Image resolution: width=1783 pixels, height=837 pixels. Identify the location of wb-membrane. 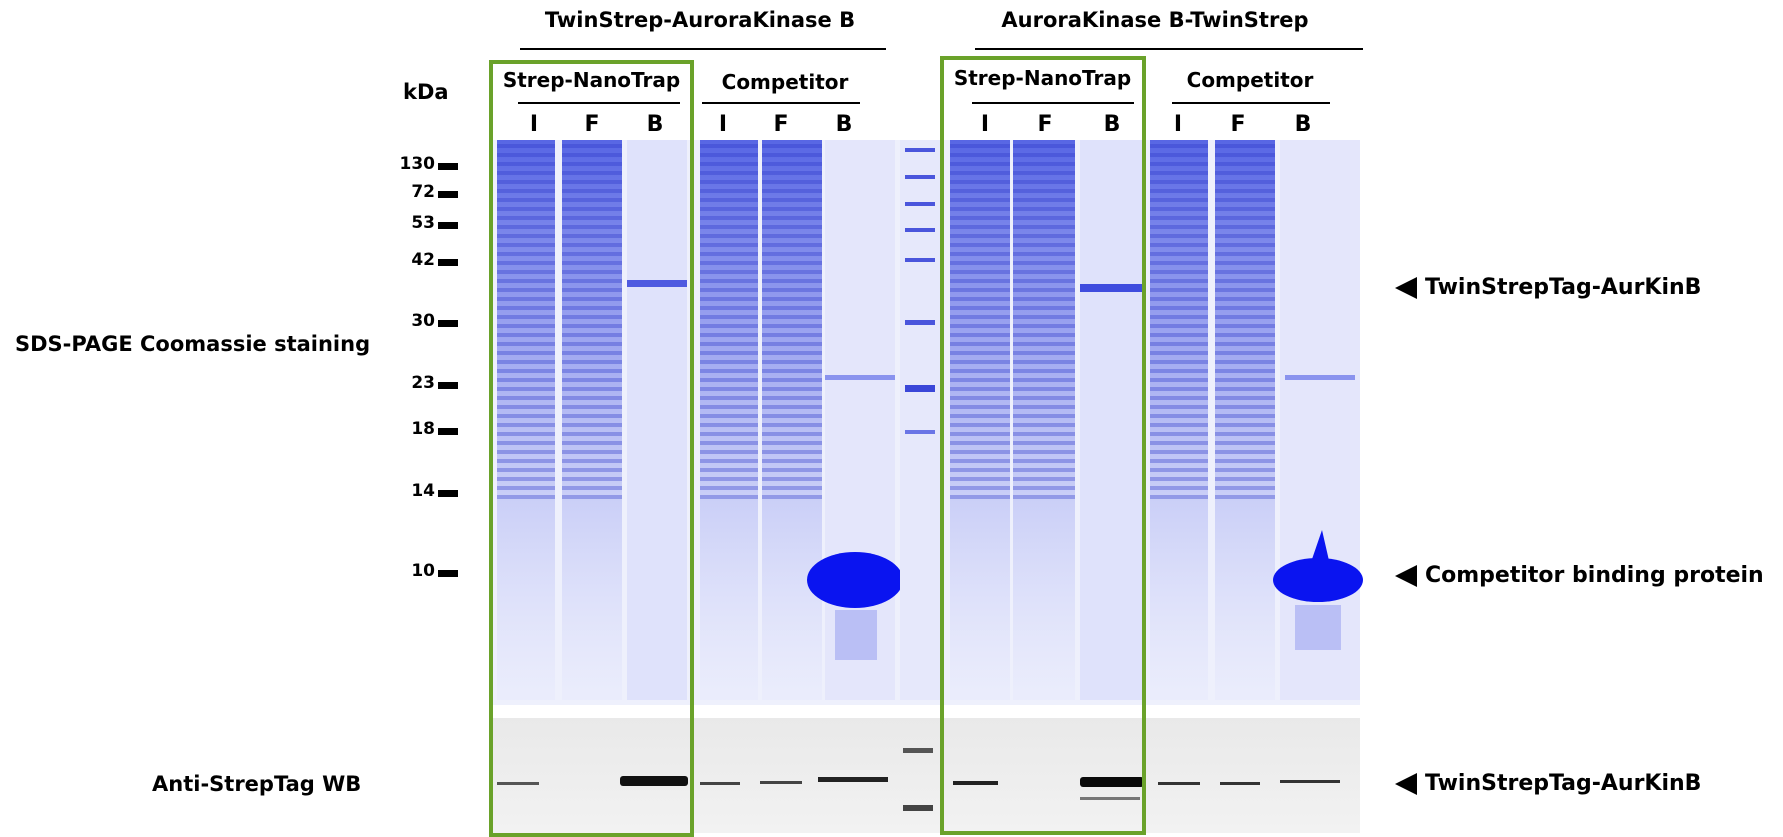
(925, 775).